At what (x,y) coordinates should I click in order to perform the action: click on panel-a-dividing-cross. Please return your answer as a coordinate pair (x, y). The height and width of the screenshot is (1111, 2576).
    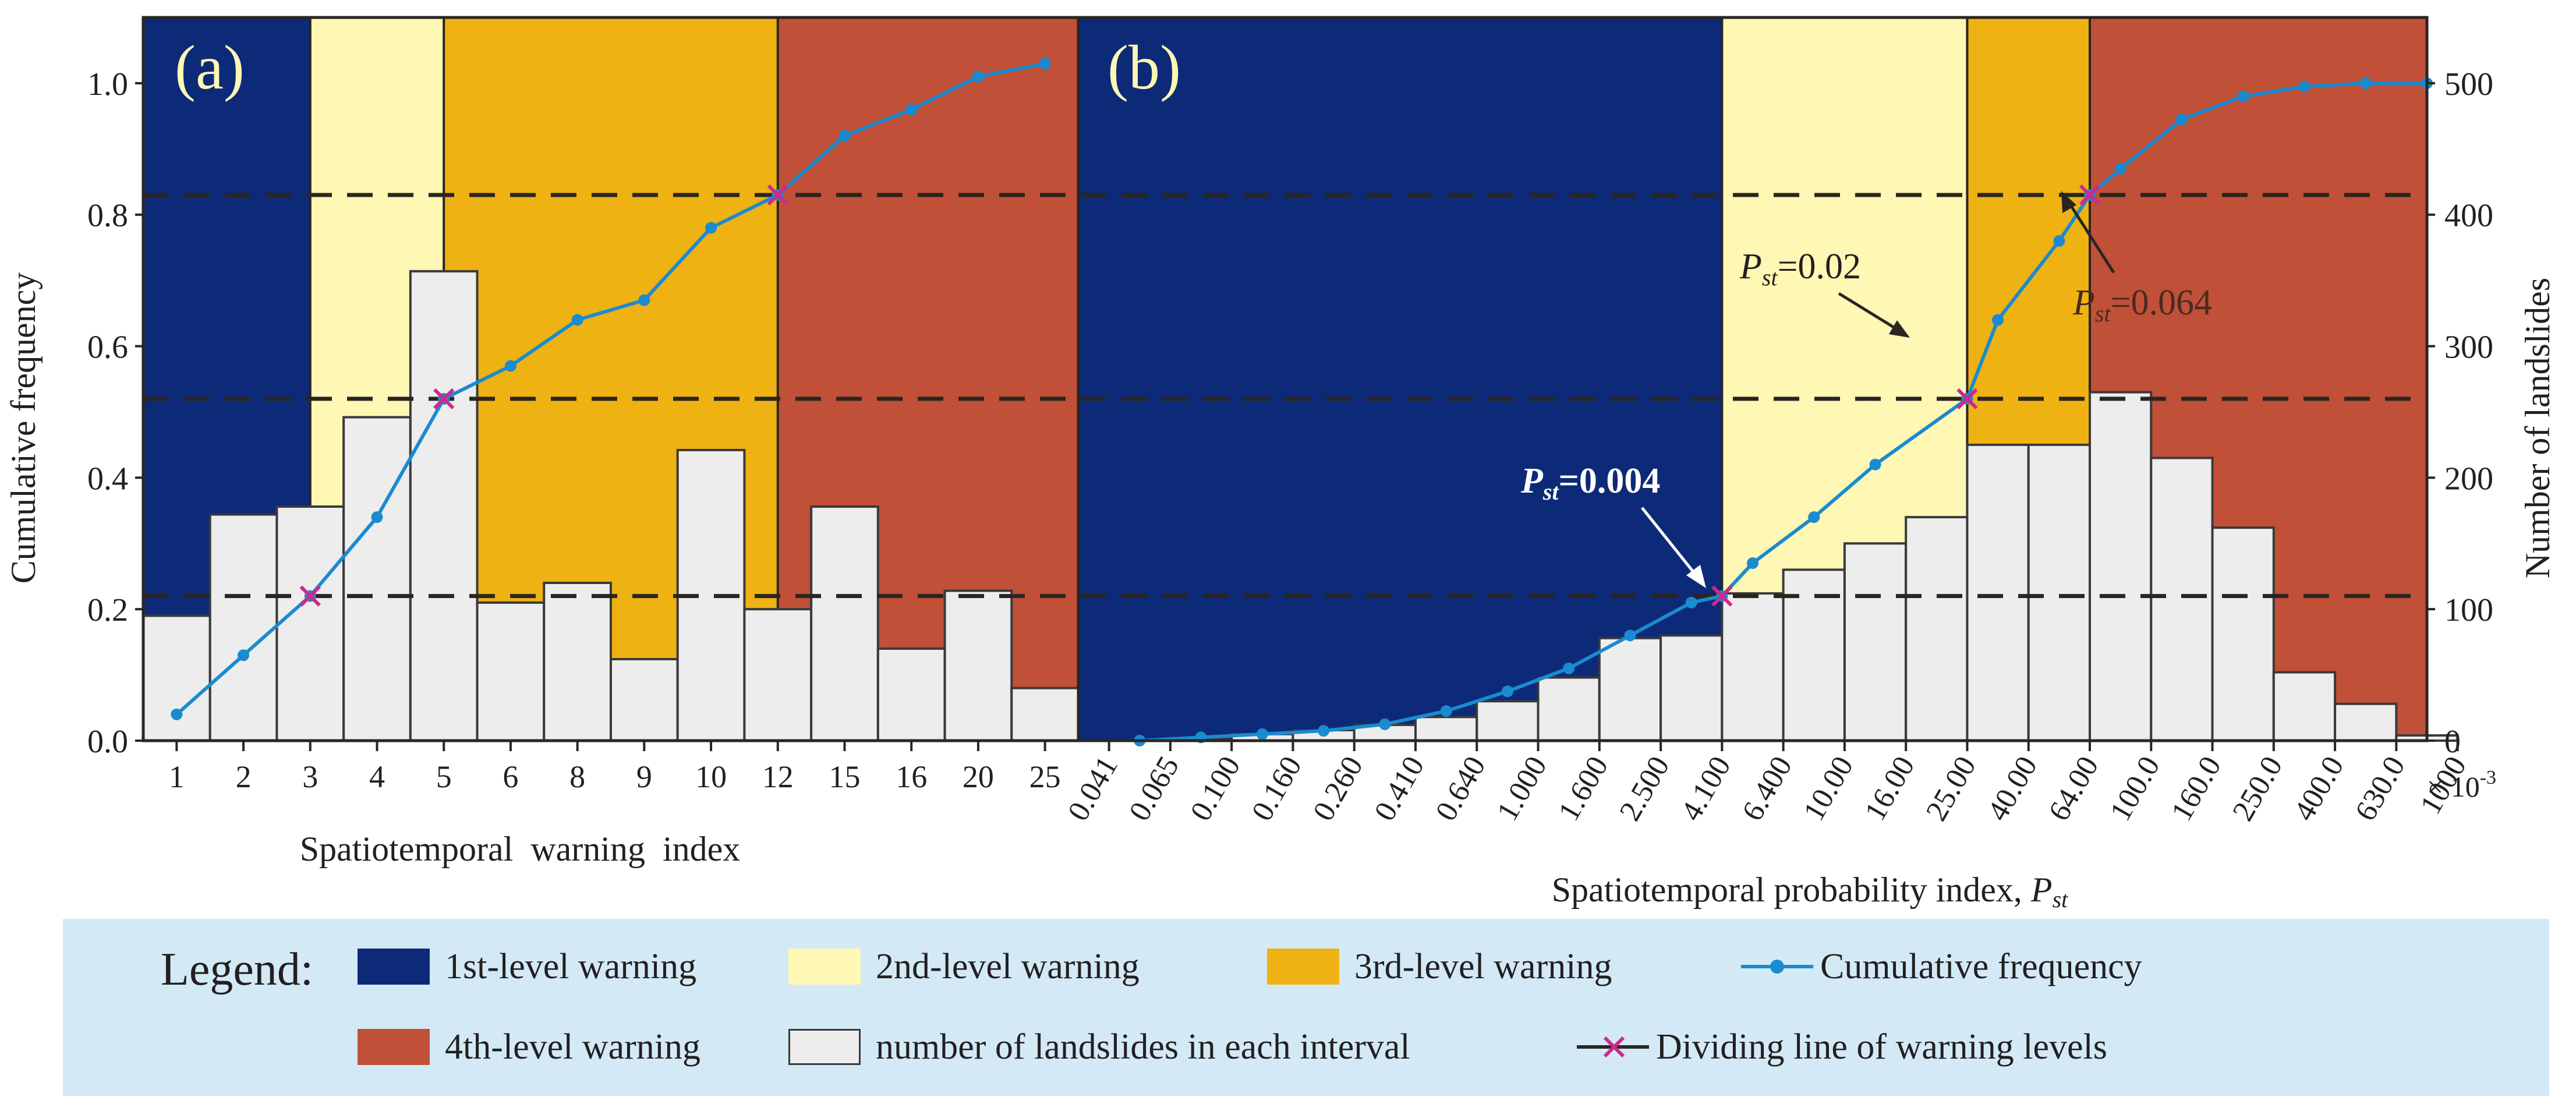
    Looking at the image, I should click on (444, 398).